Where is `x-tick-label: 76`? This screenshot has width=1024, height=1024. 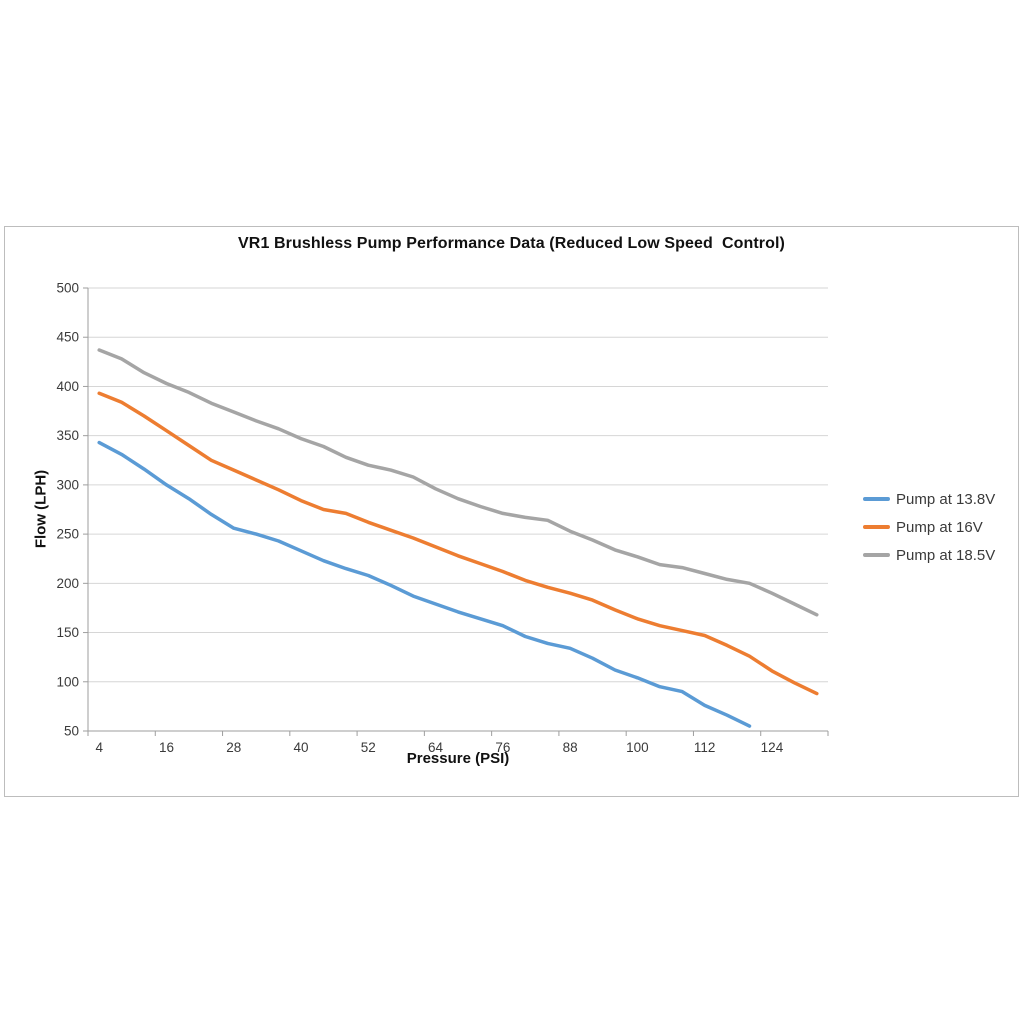 x-tick-label: 76 is located at coordinates (502, 747).